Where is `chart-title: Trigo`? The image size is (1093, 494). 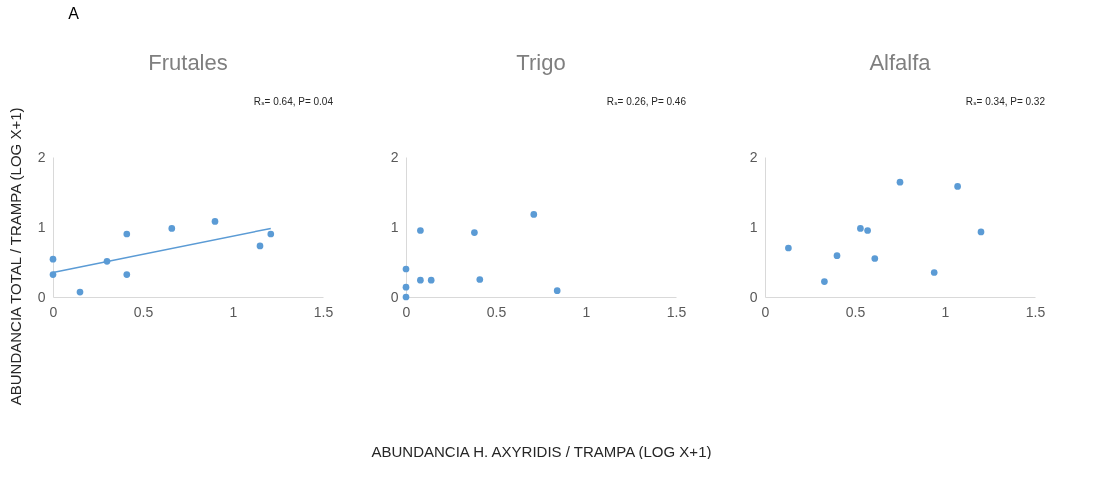
chart-title: Trigo is located at coordinates (541, 62).